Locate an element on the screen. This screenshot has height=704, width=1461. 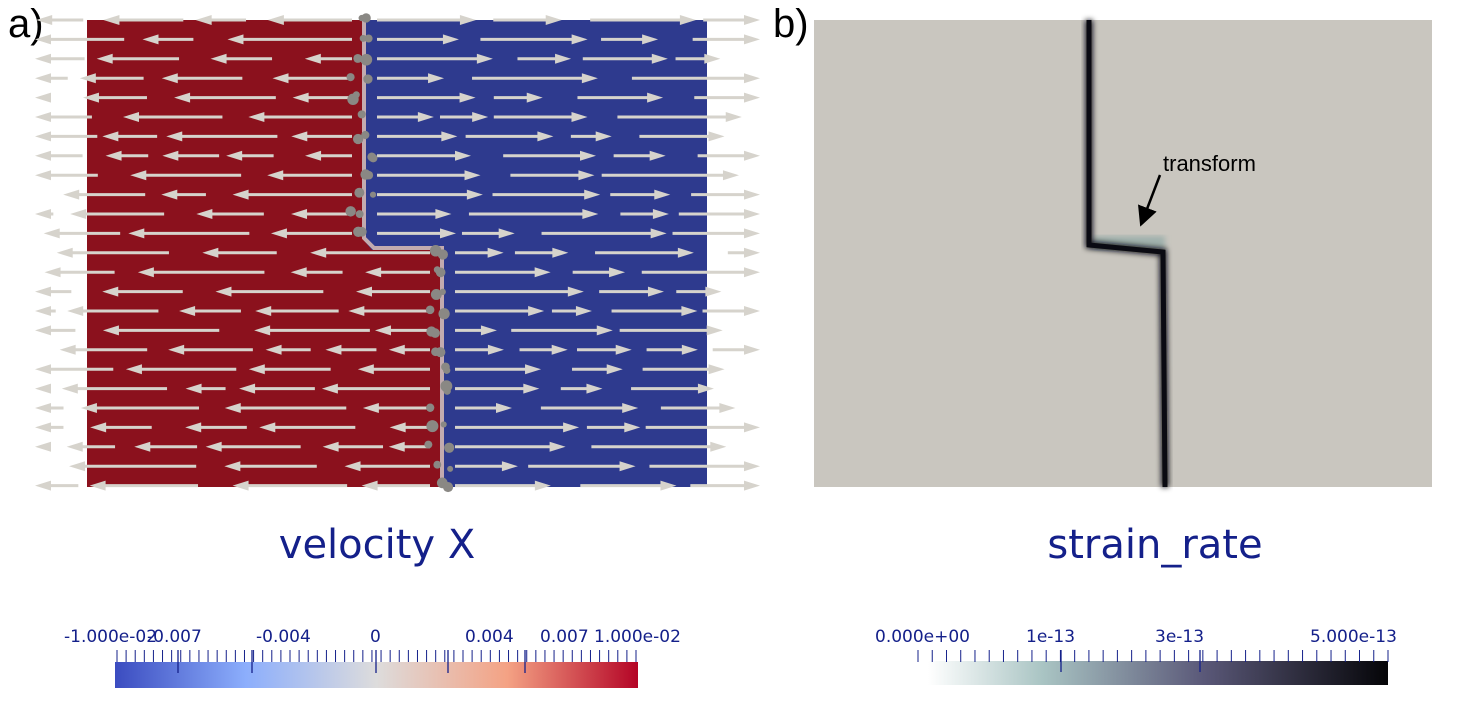
colorbar-a-tick-label: -0.007 is located at coordinates (174, 637).